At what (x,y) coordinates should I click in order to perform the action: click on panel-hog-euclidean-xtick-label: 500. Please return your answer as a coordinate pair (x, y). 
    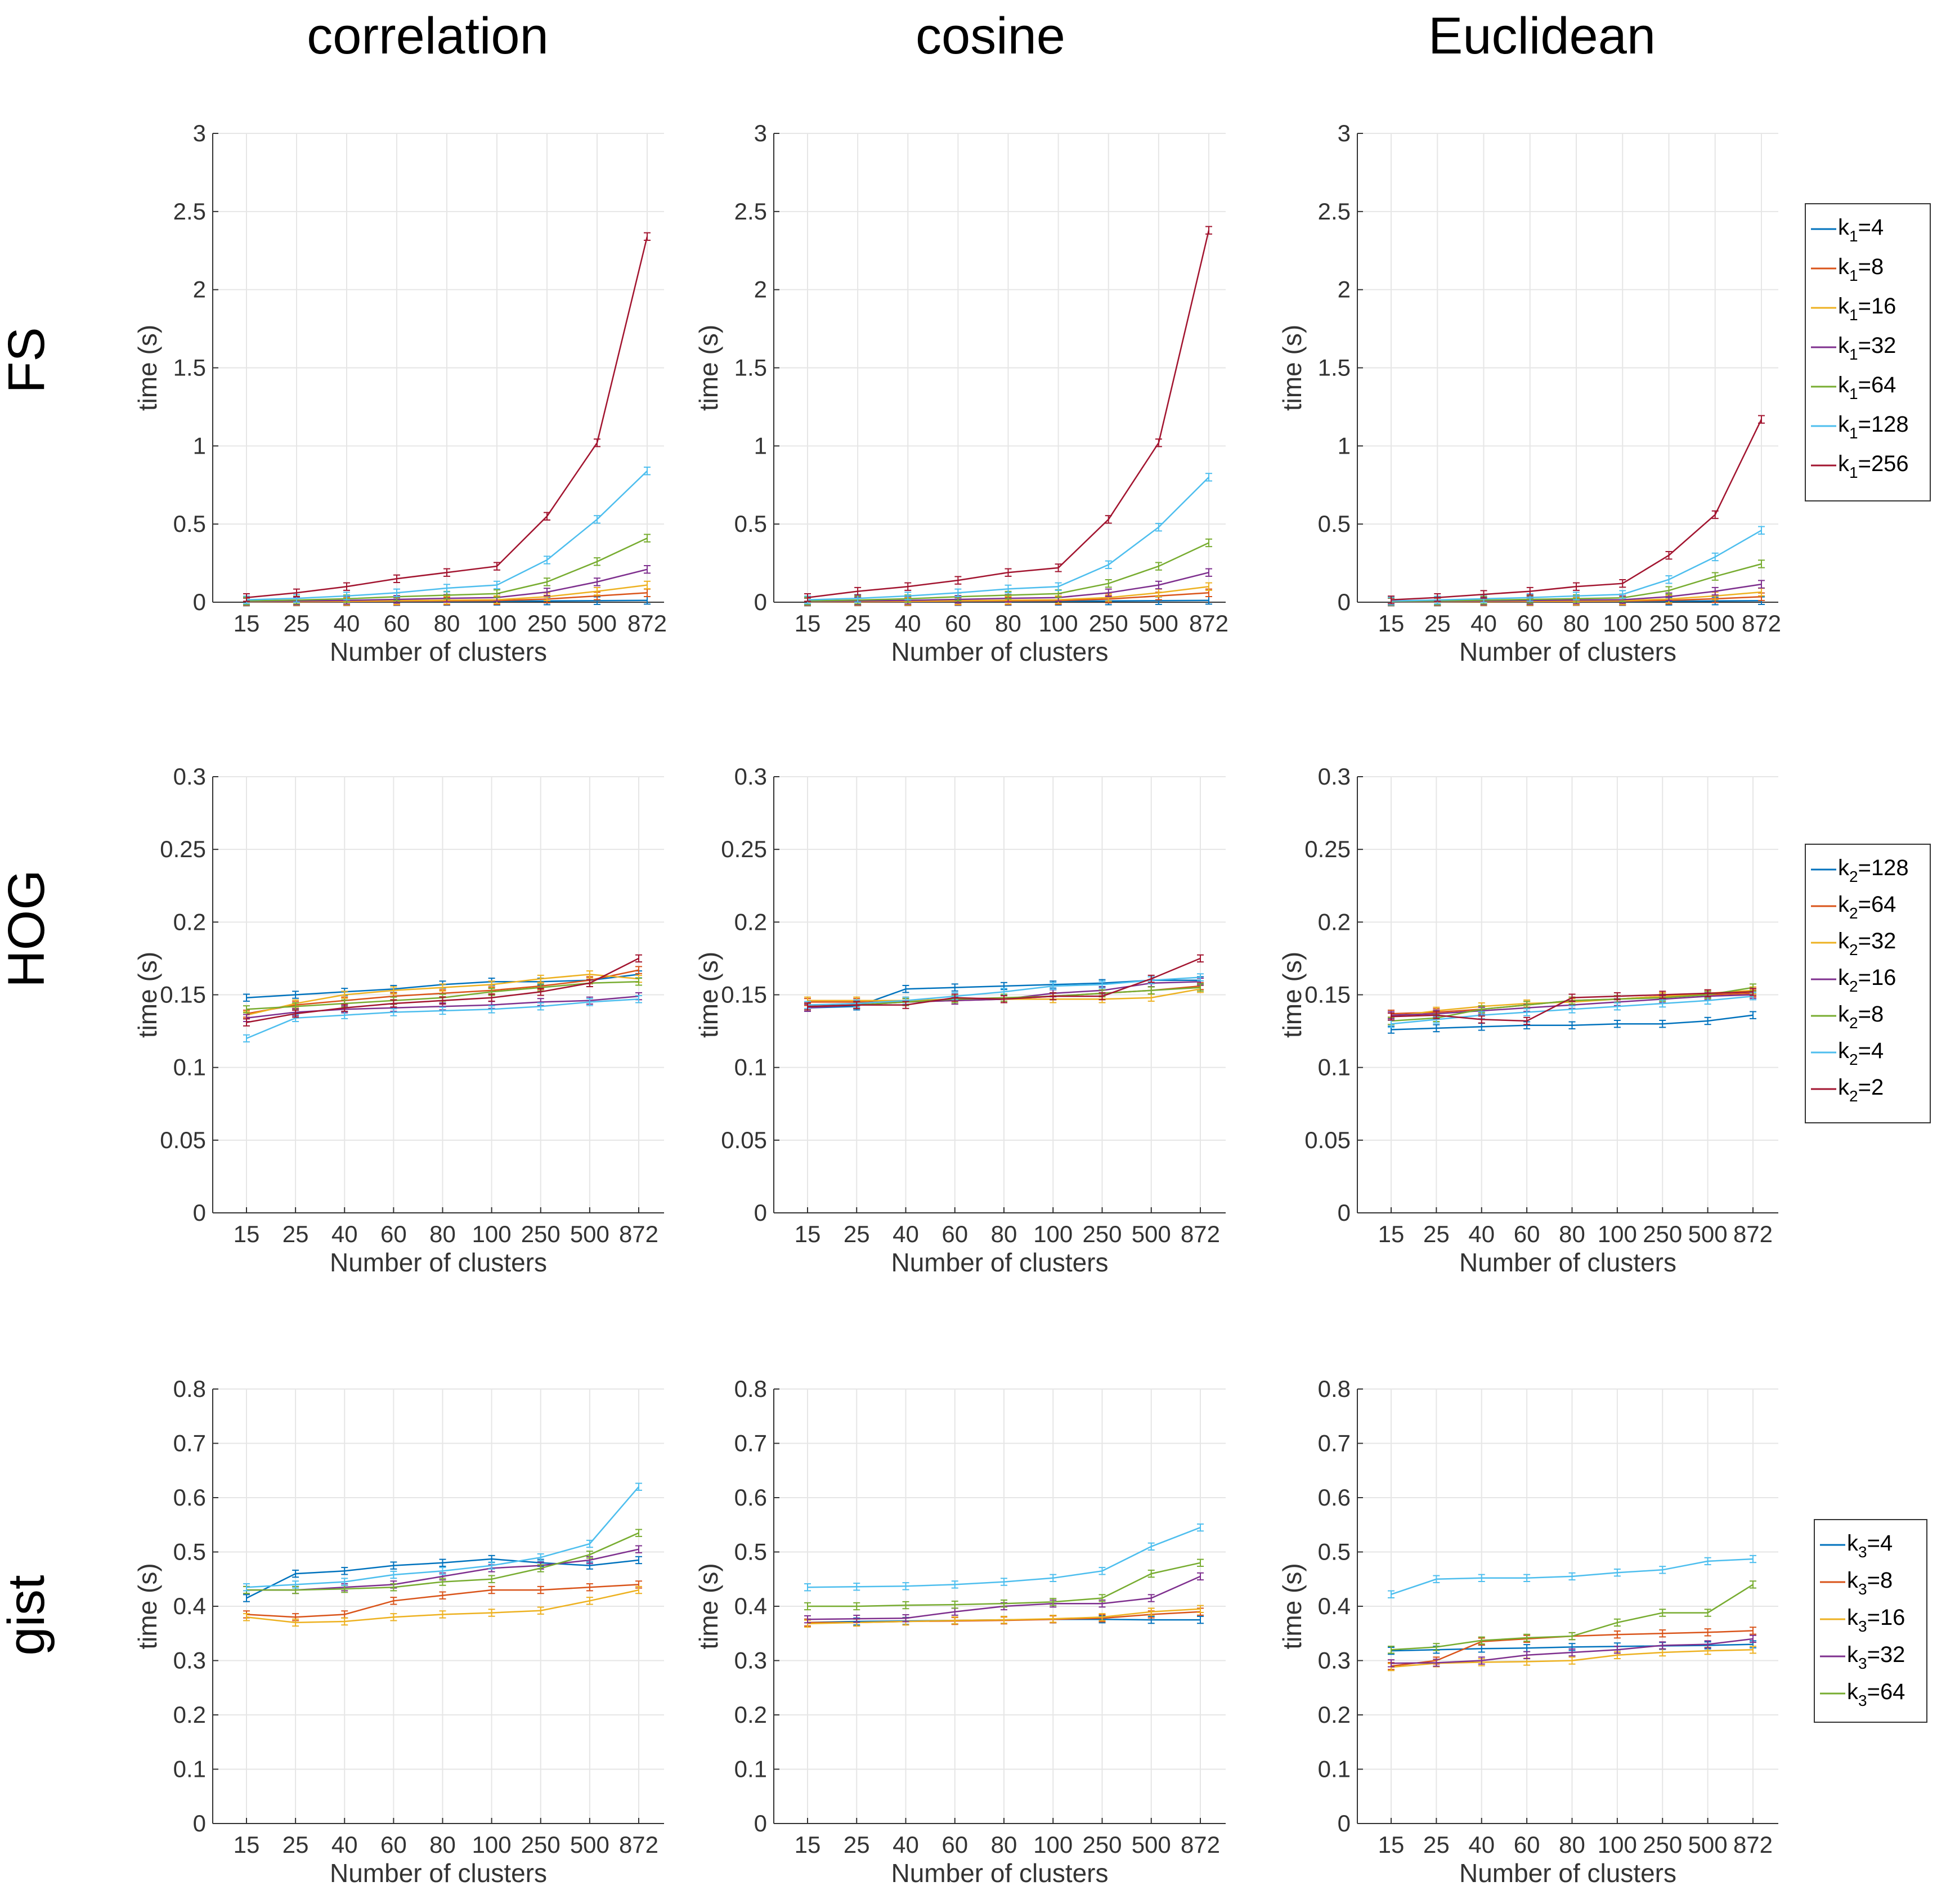
    Looking at the image, I should click on (1708, 1234).